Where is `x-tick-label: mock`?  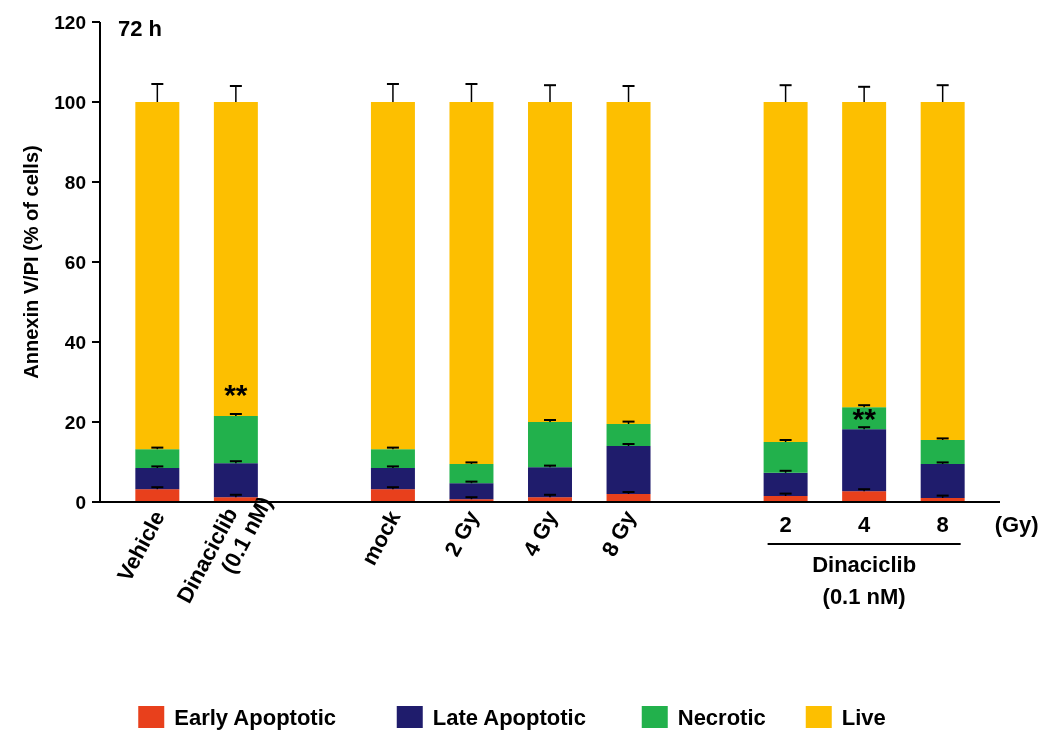 x-tick-label: mock is located at coordinates (381, 537).